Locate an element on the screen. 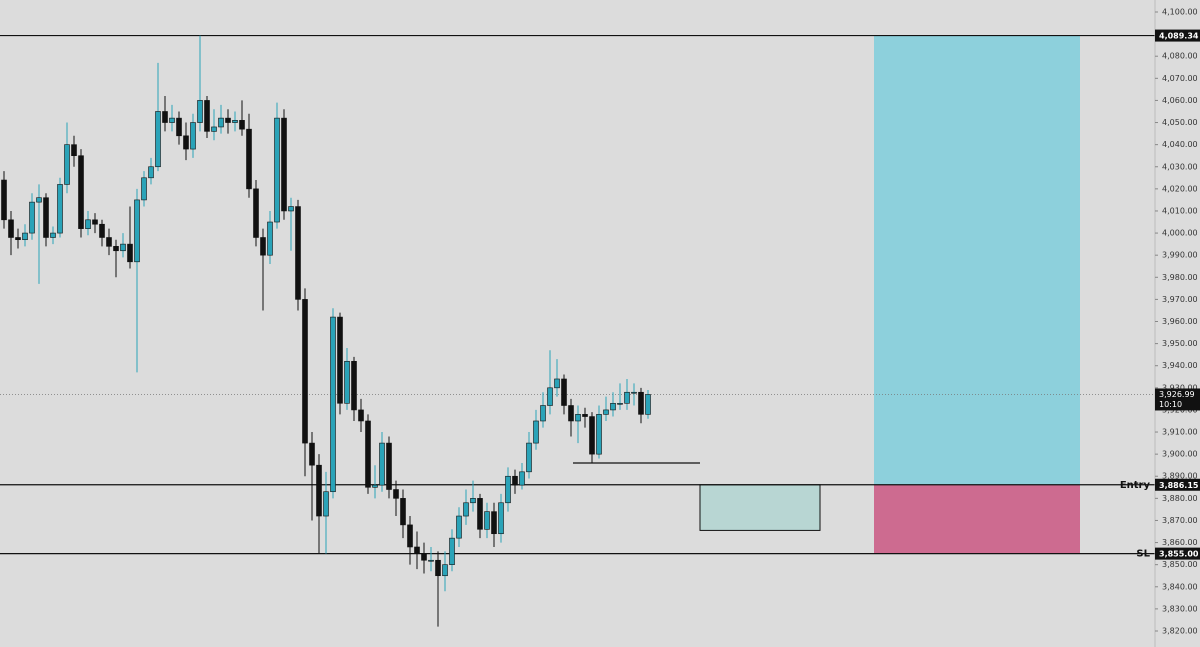 Image resolution: width=1200 pixels, height=647 pixels. y-tick-label: 3,850.00 is located at coordinates (1180, 564).